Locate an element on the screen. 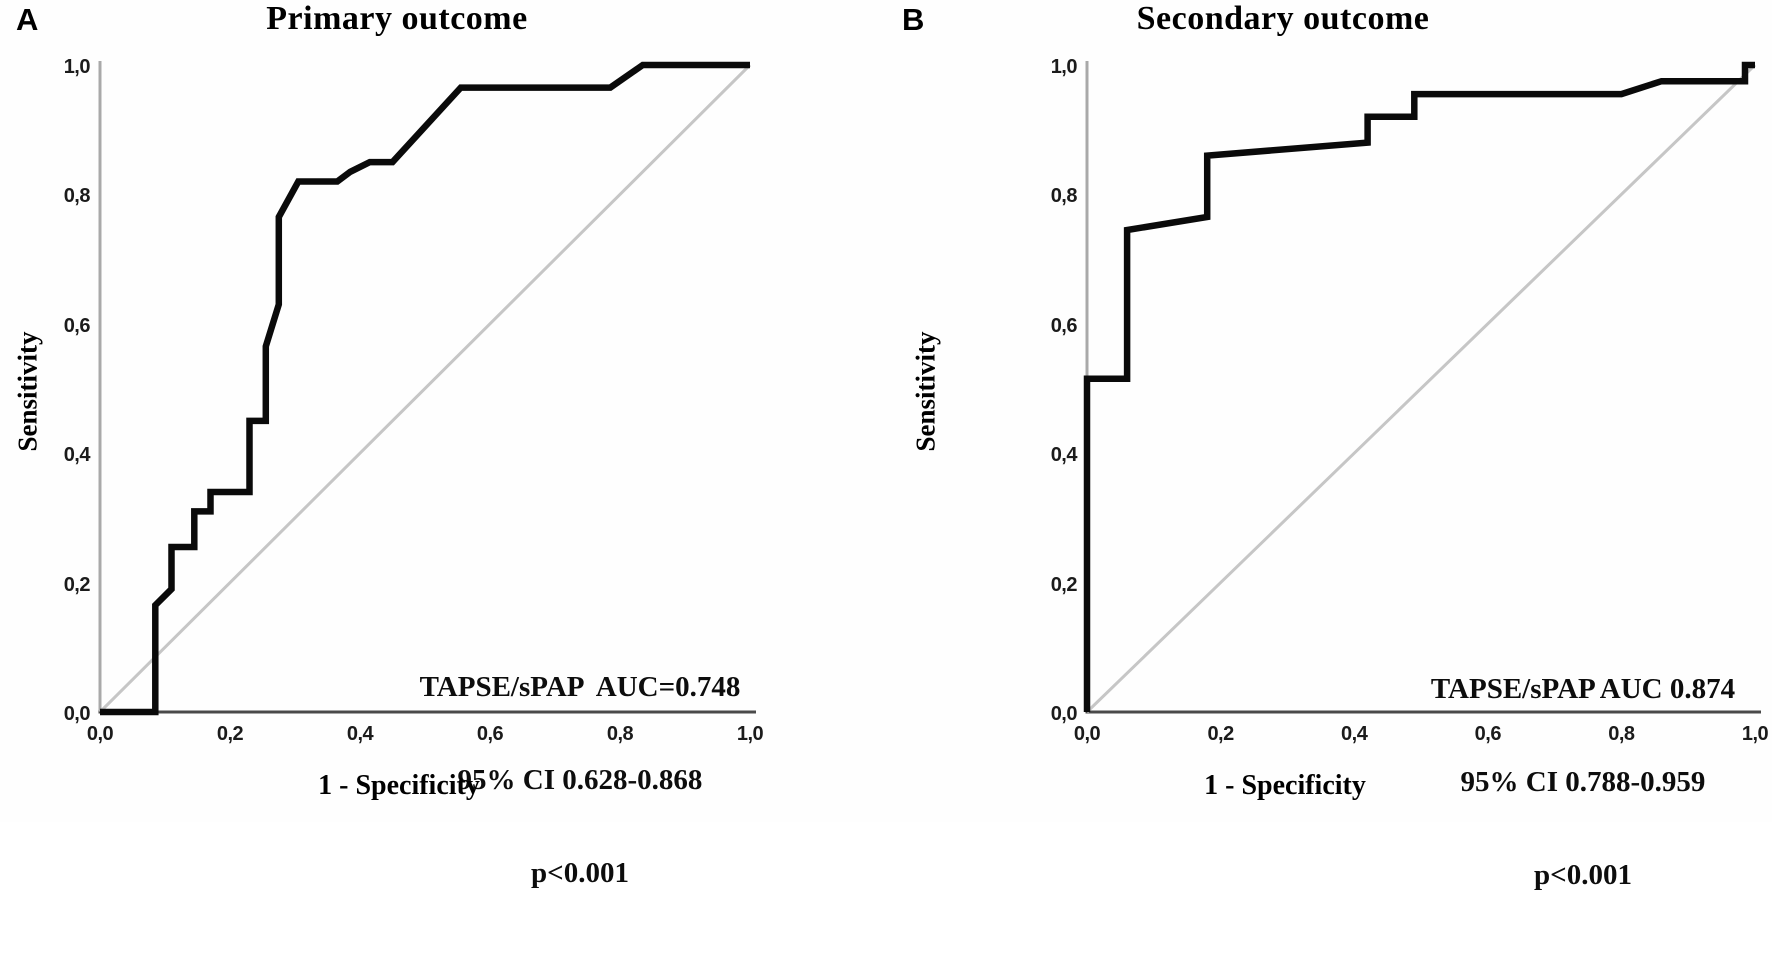  annotation-auc: TAPSE/sPAP AUC 0.874 is located at coordinates (1583, 689).